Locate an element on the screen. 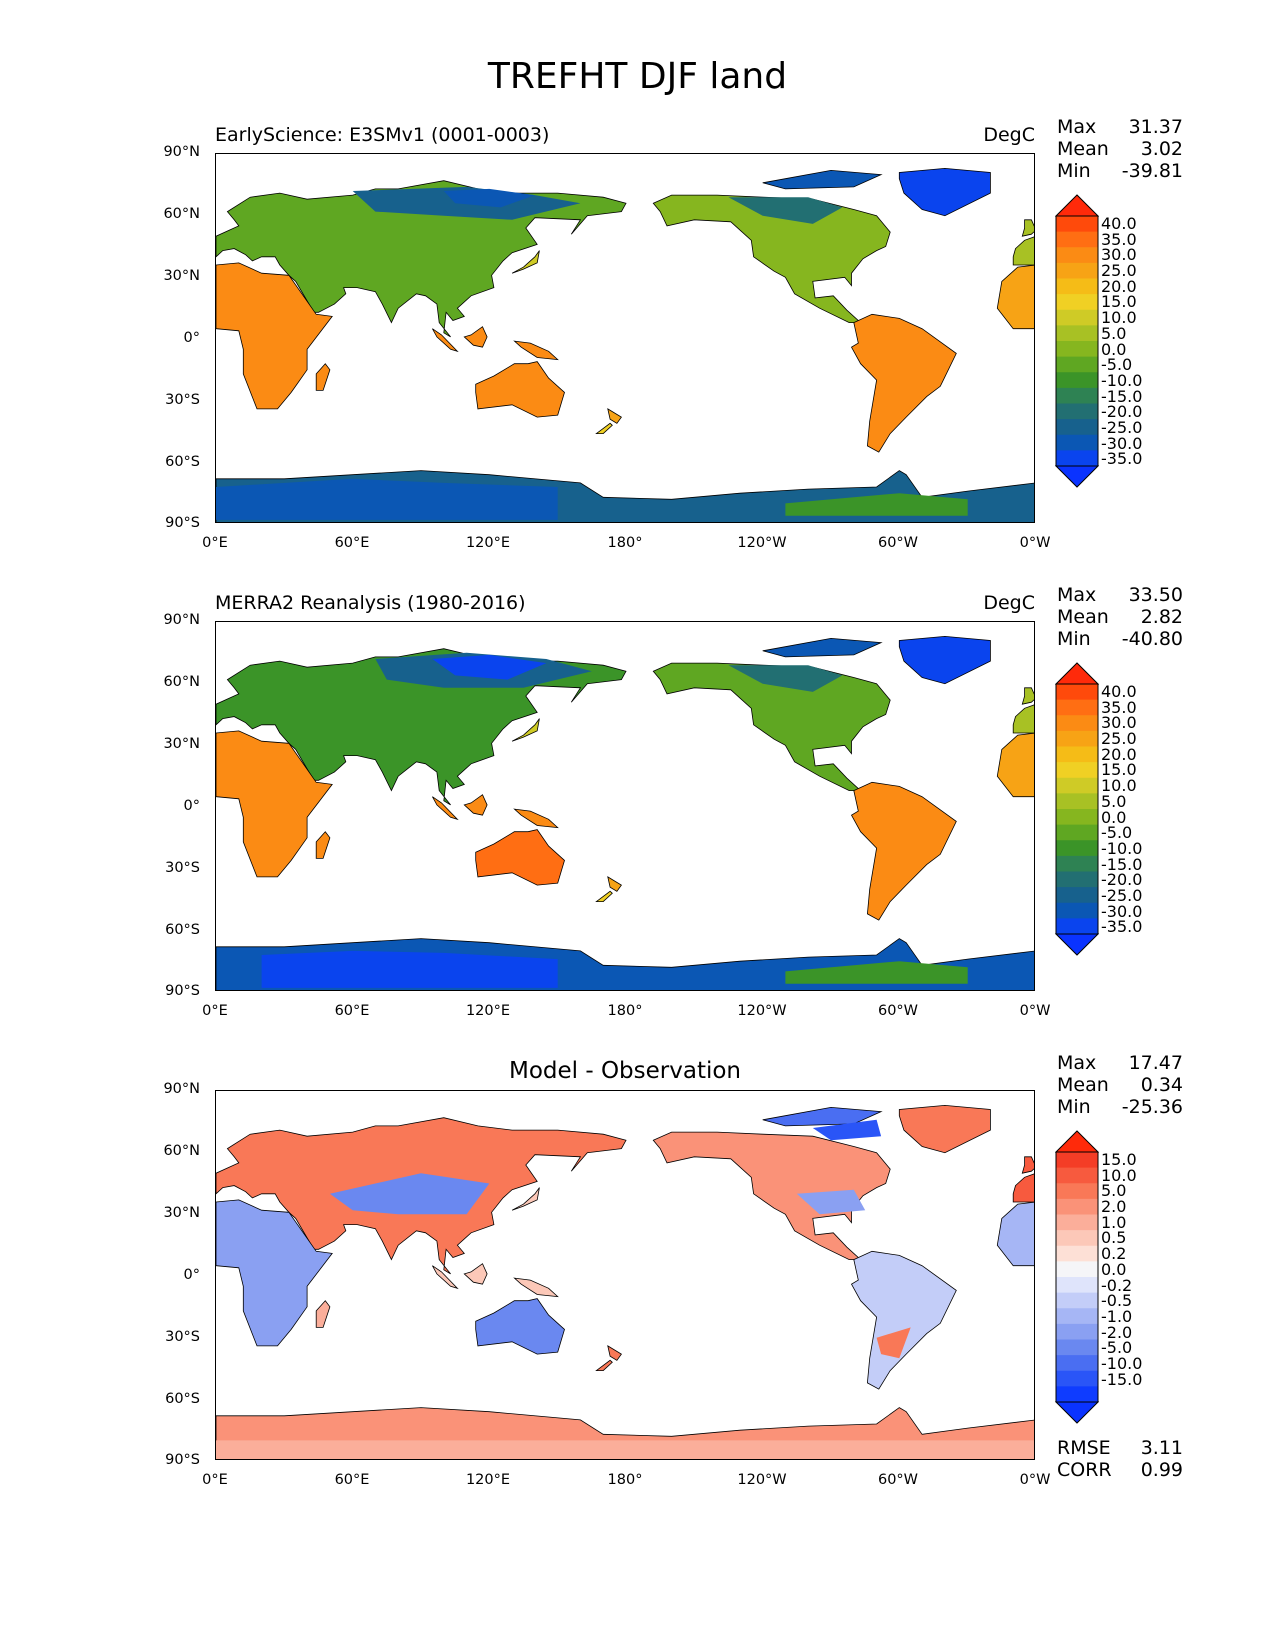 Image resolution: width=1275 pixels, height=1650 pixels. colorbar-tick-label: 2.0 is located at coordinates (1114, 1207).